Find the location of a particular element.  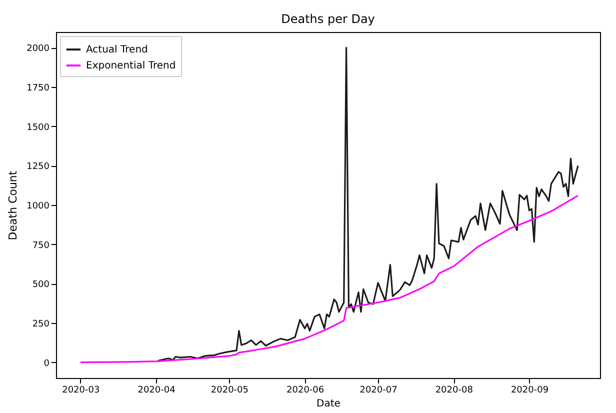

y-tick-label: 750 is located at coordinates (41, 245).